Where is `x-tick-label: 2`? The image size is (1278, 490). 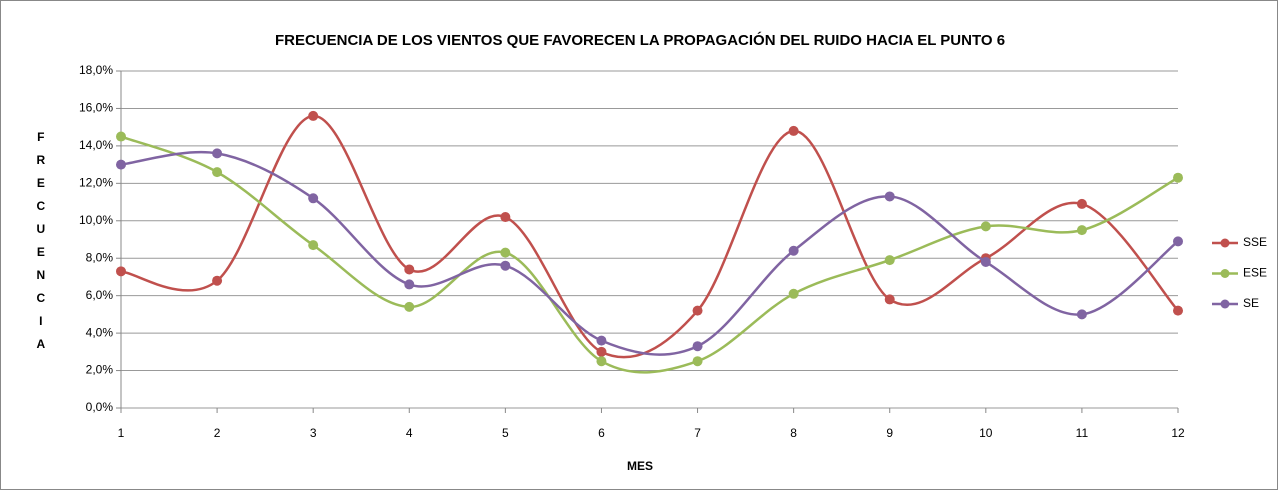
x-tick-label: 2 is located at coordinates (217, 433).